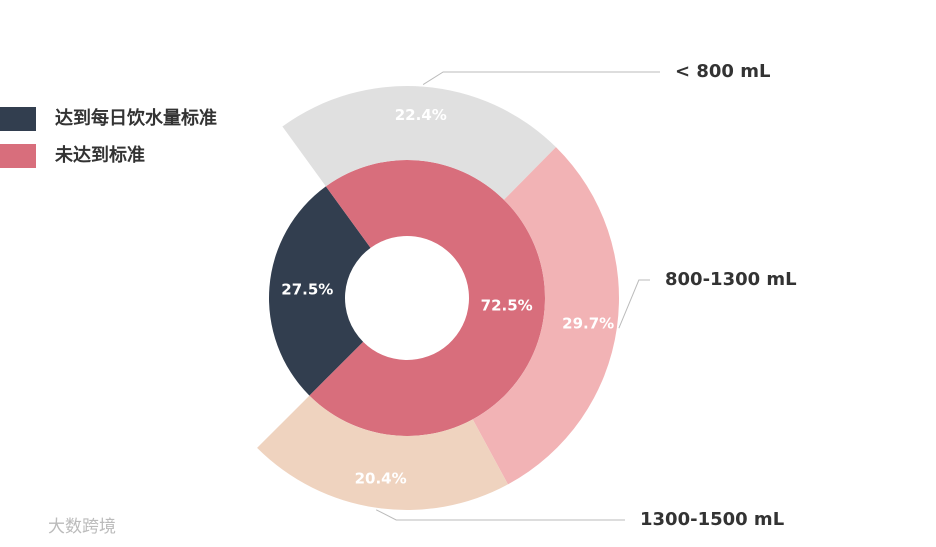 The width and height of the screenshot is (936, 547). I want to click on category-label: 1300-1500 mL, so click(712, 519).